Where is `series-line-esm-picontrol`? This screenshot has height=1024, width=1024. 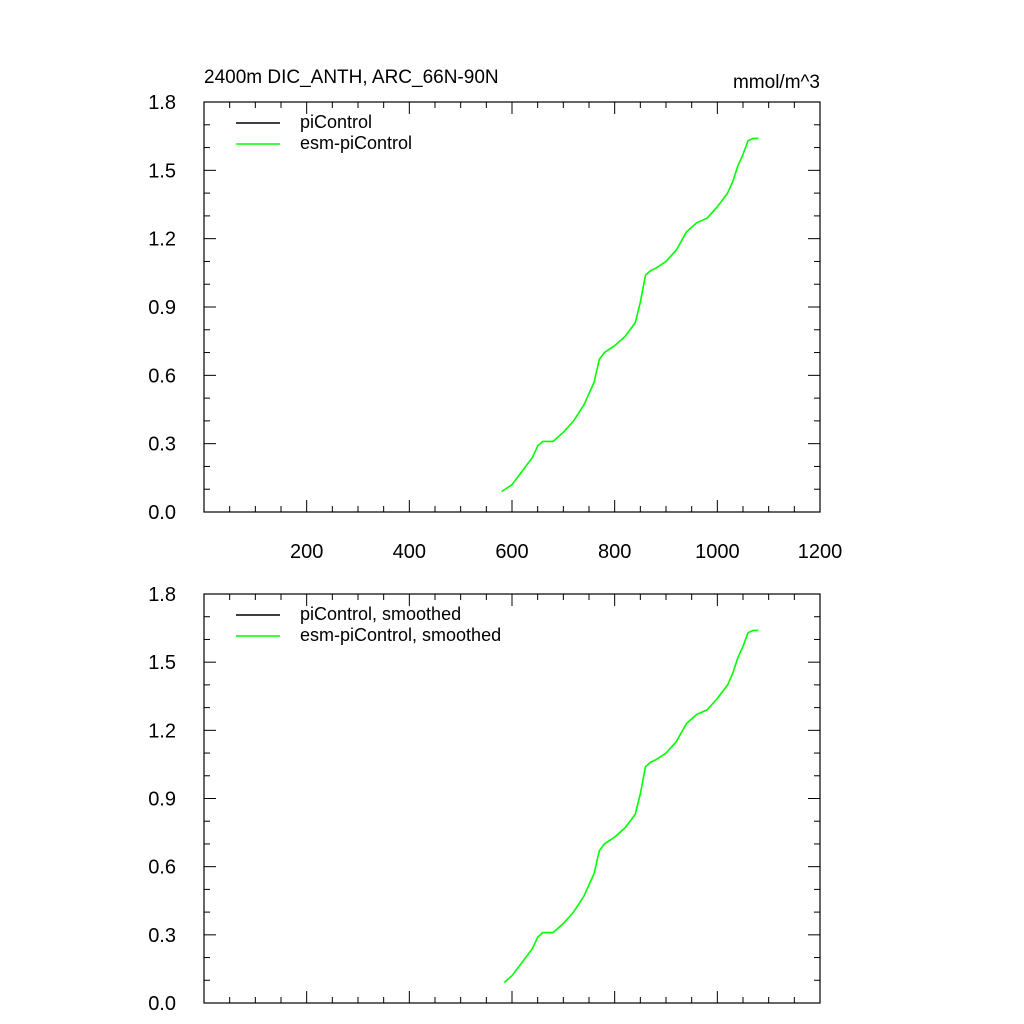
series-line-esm-picontrol is located at coordinates (630, 315).